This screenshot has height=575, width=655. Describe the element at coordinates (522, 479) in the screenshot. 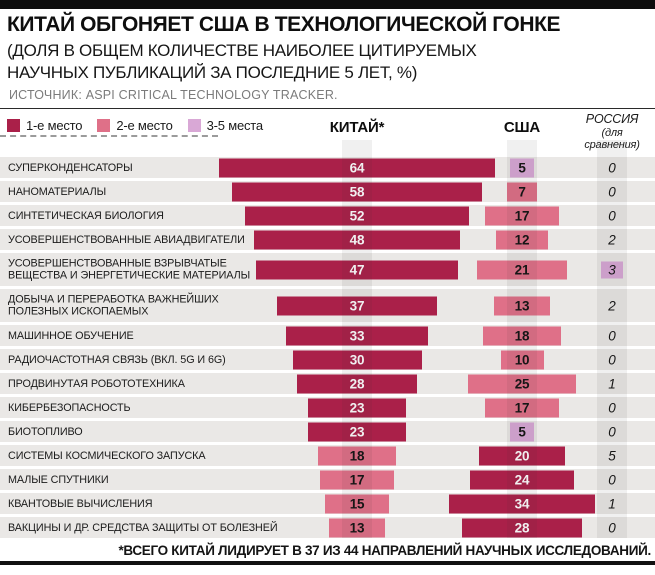

I see `usa-bar: 24` at that location.